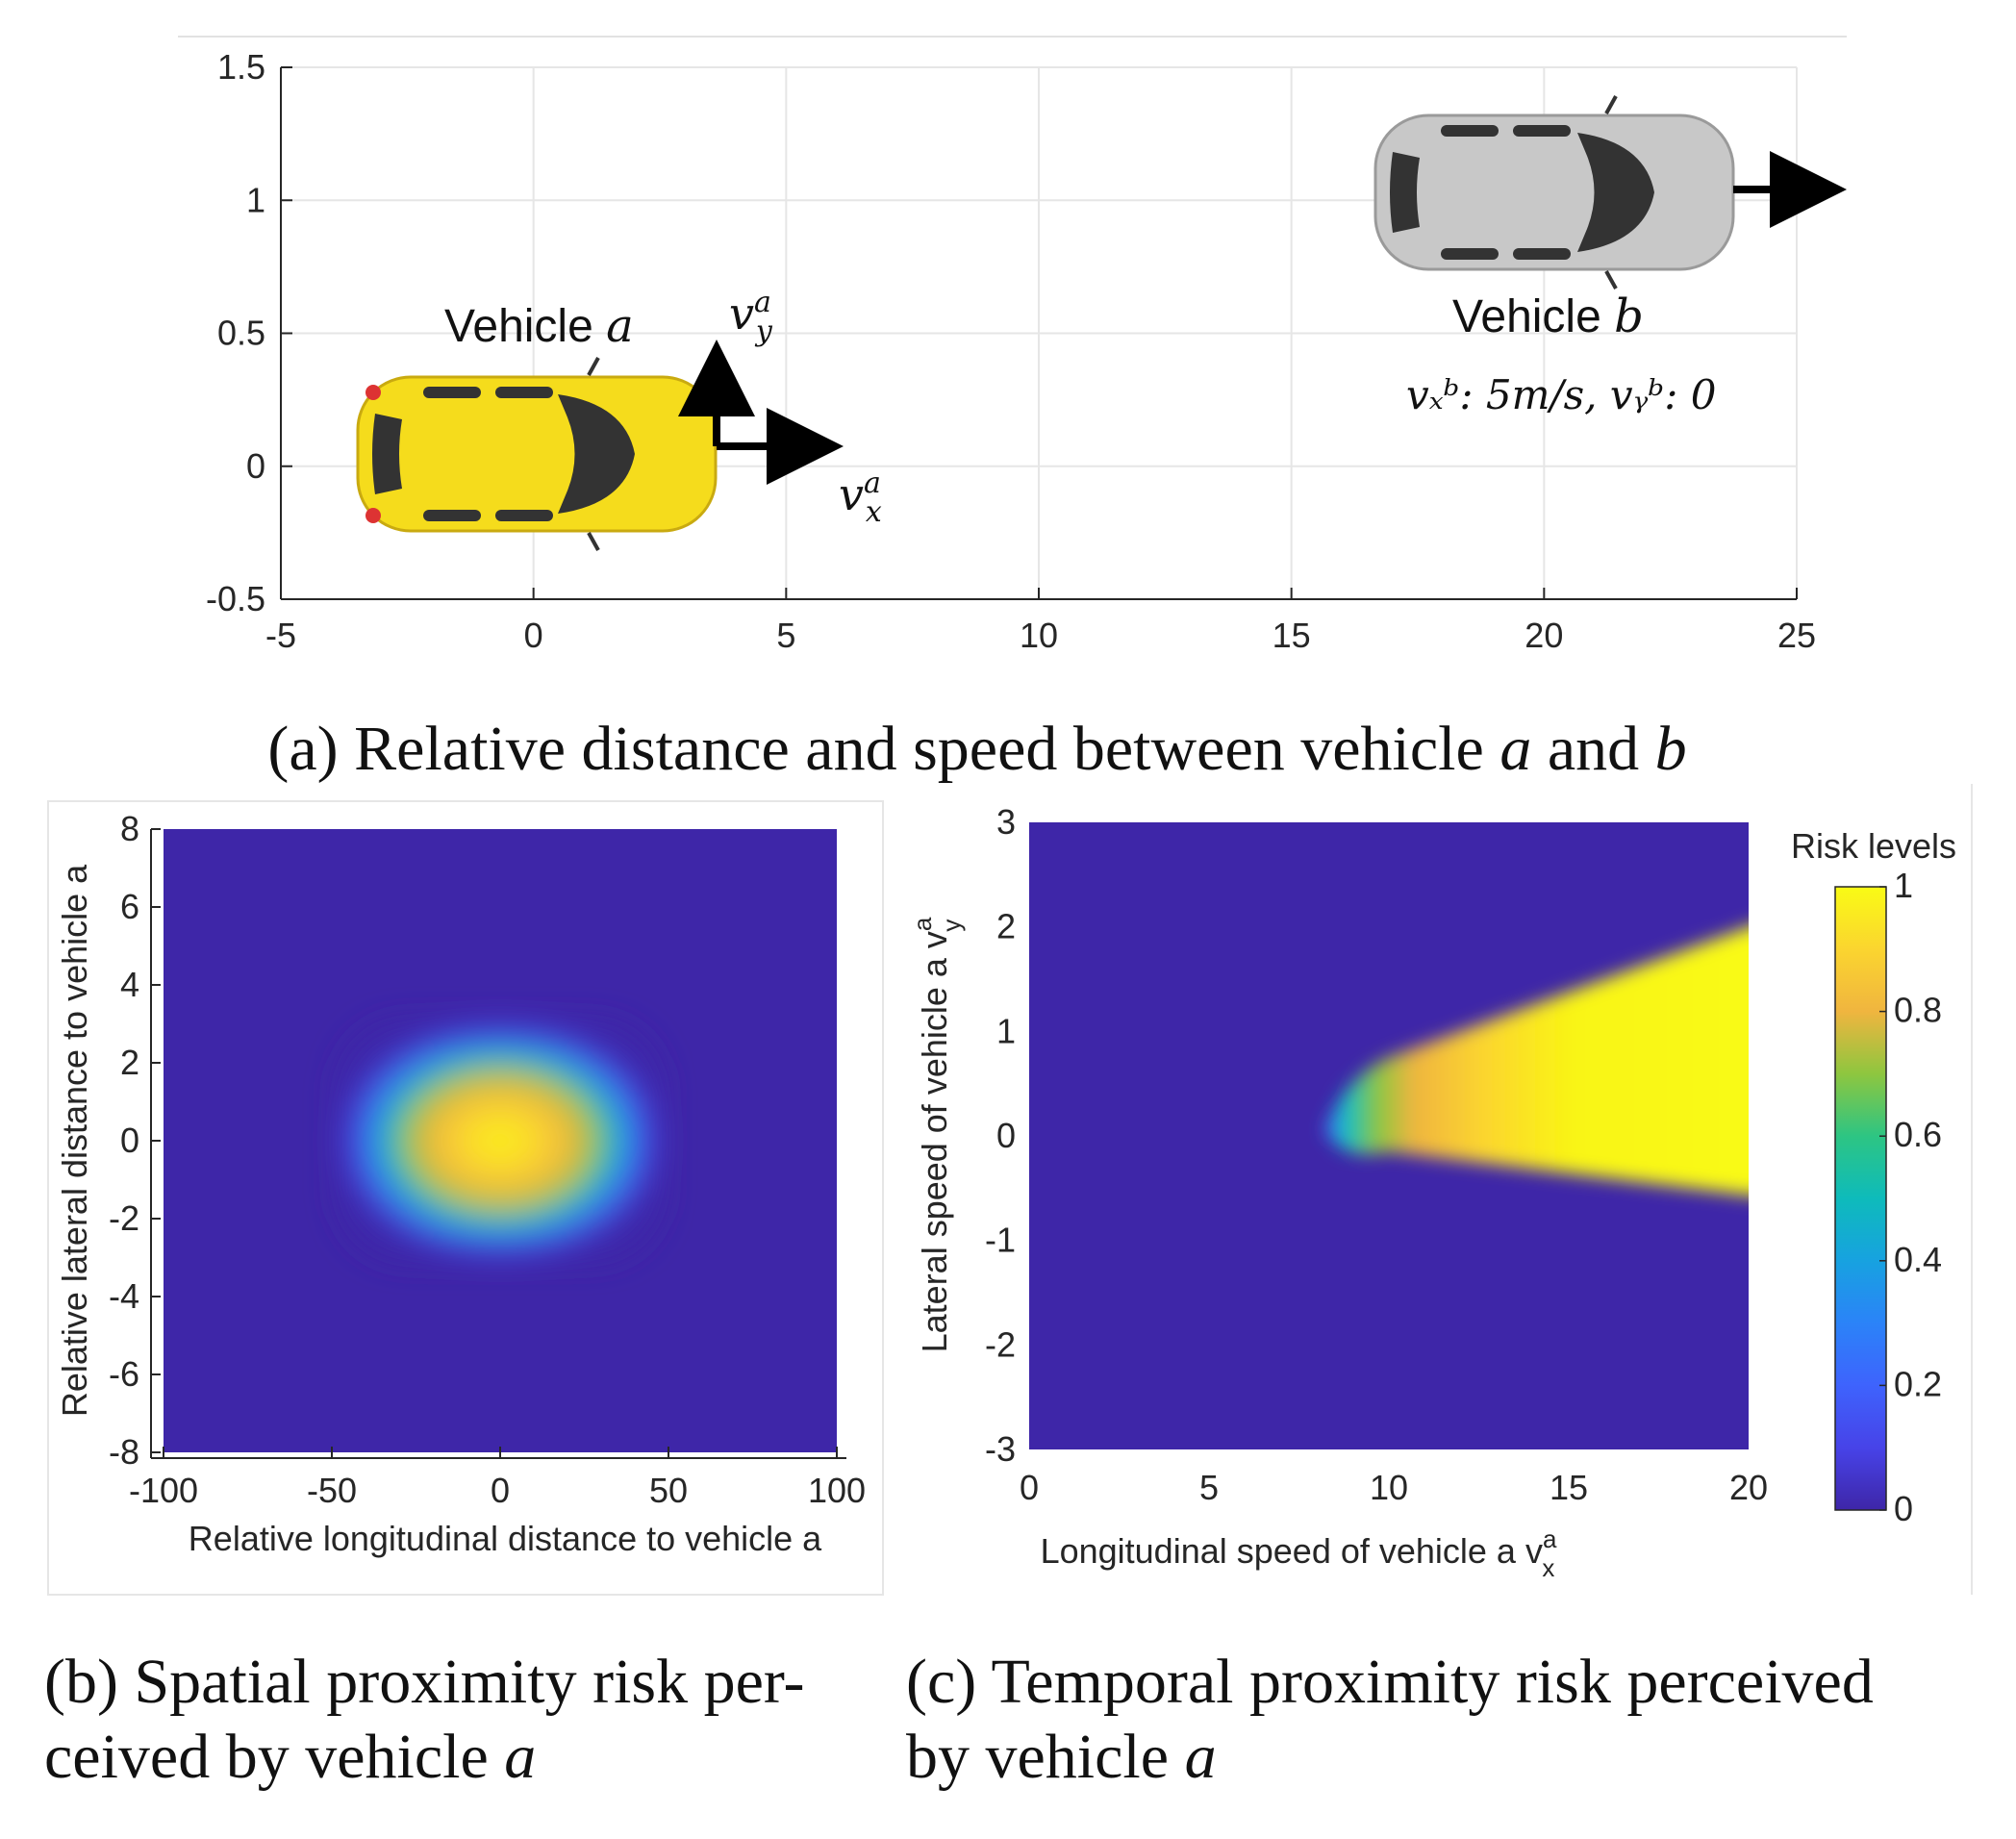  I want to click on x-tick-label: -50, so click(332, 1490).